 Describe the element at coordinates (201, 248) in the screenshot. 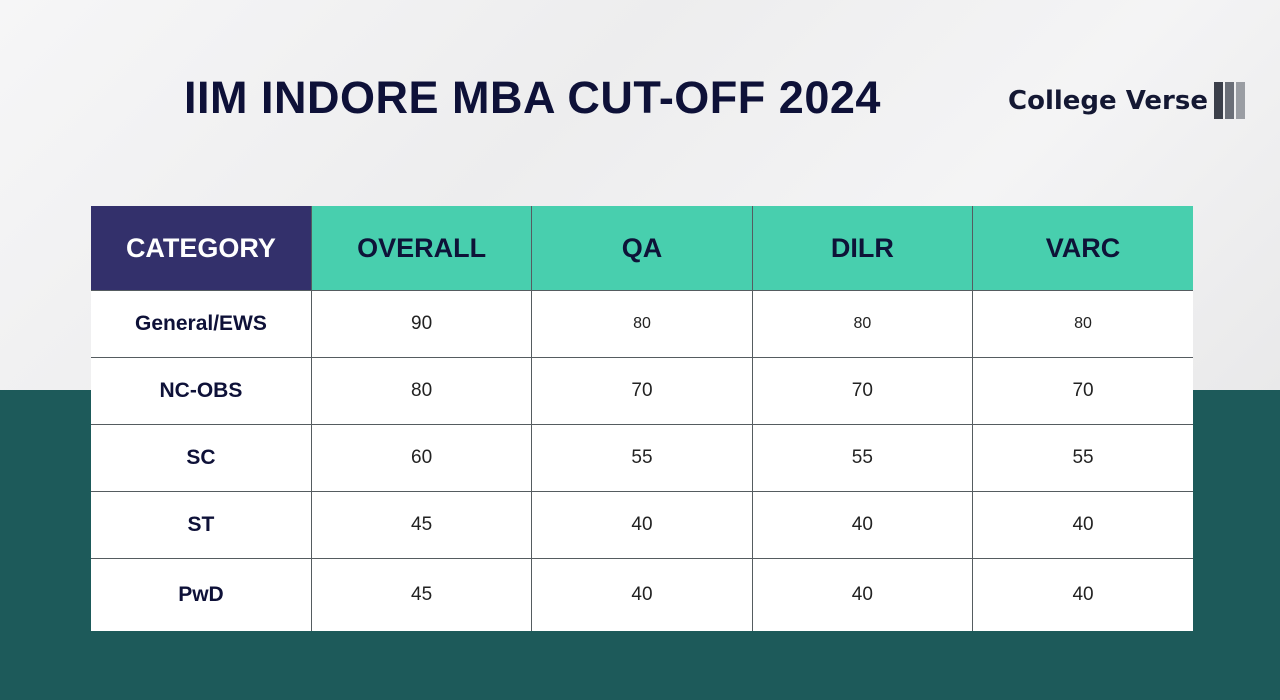

I see `header-category: CATEGORY` at that location.